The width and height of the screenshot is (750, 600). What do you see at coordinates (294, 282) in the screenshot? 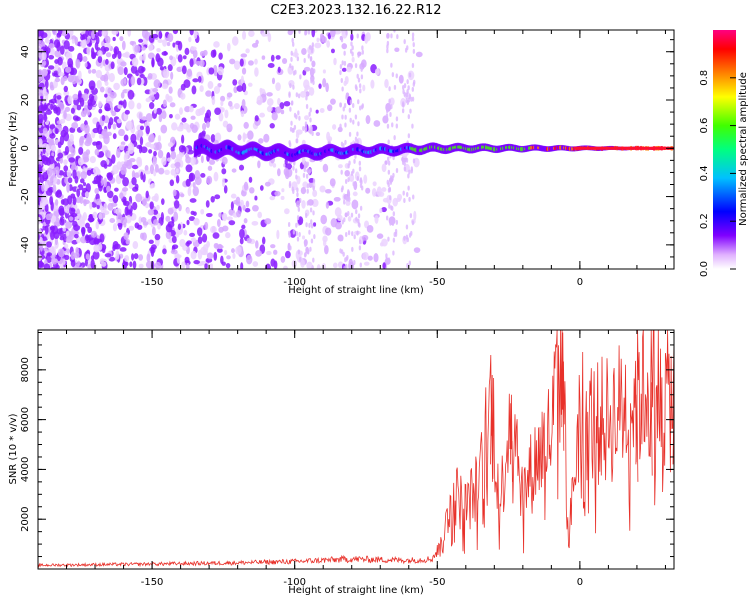
I see `spectrogram-xtick-label: -100` at bounding box center [294, 282].